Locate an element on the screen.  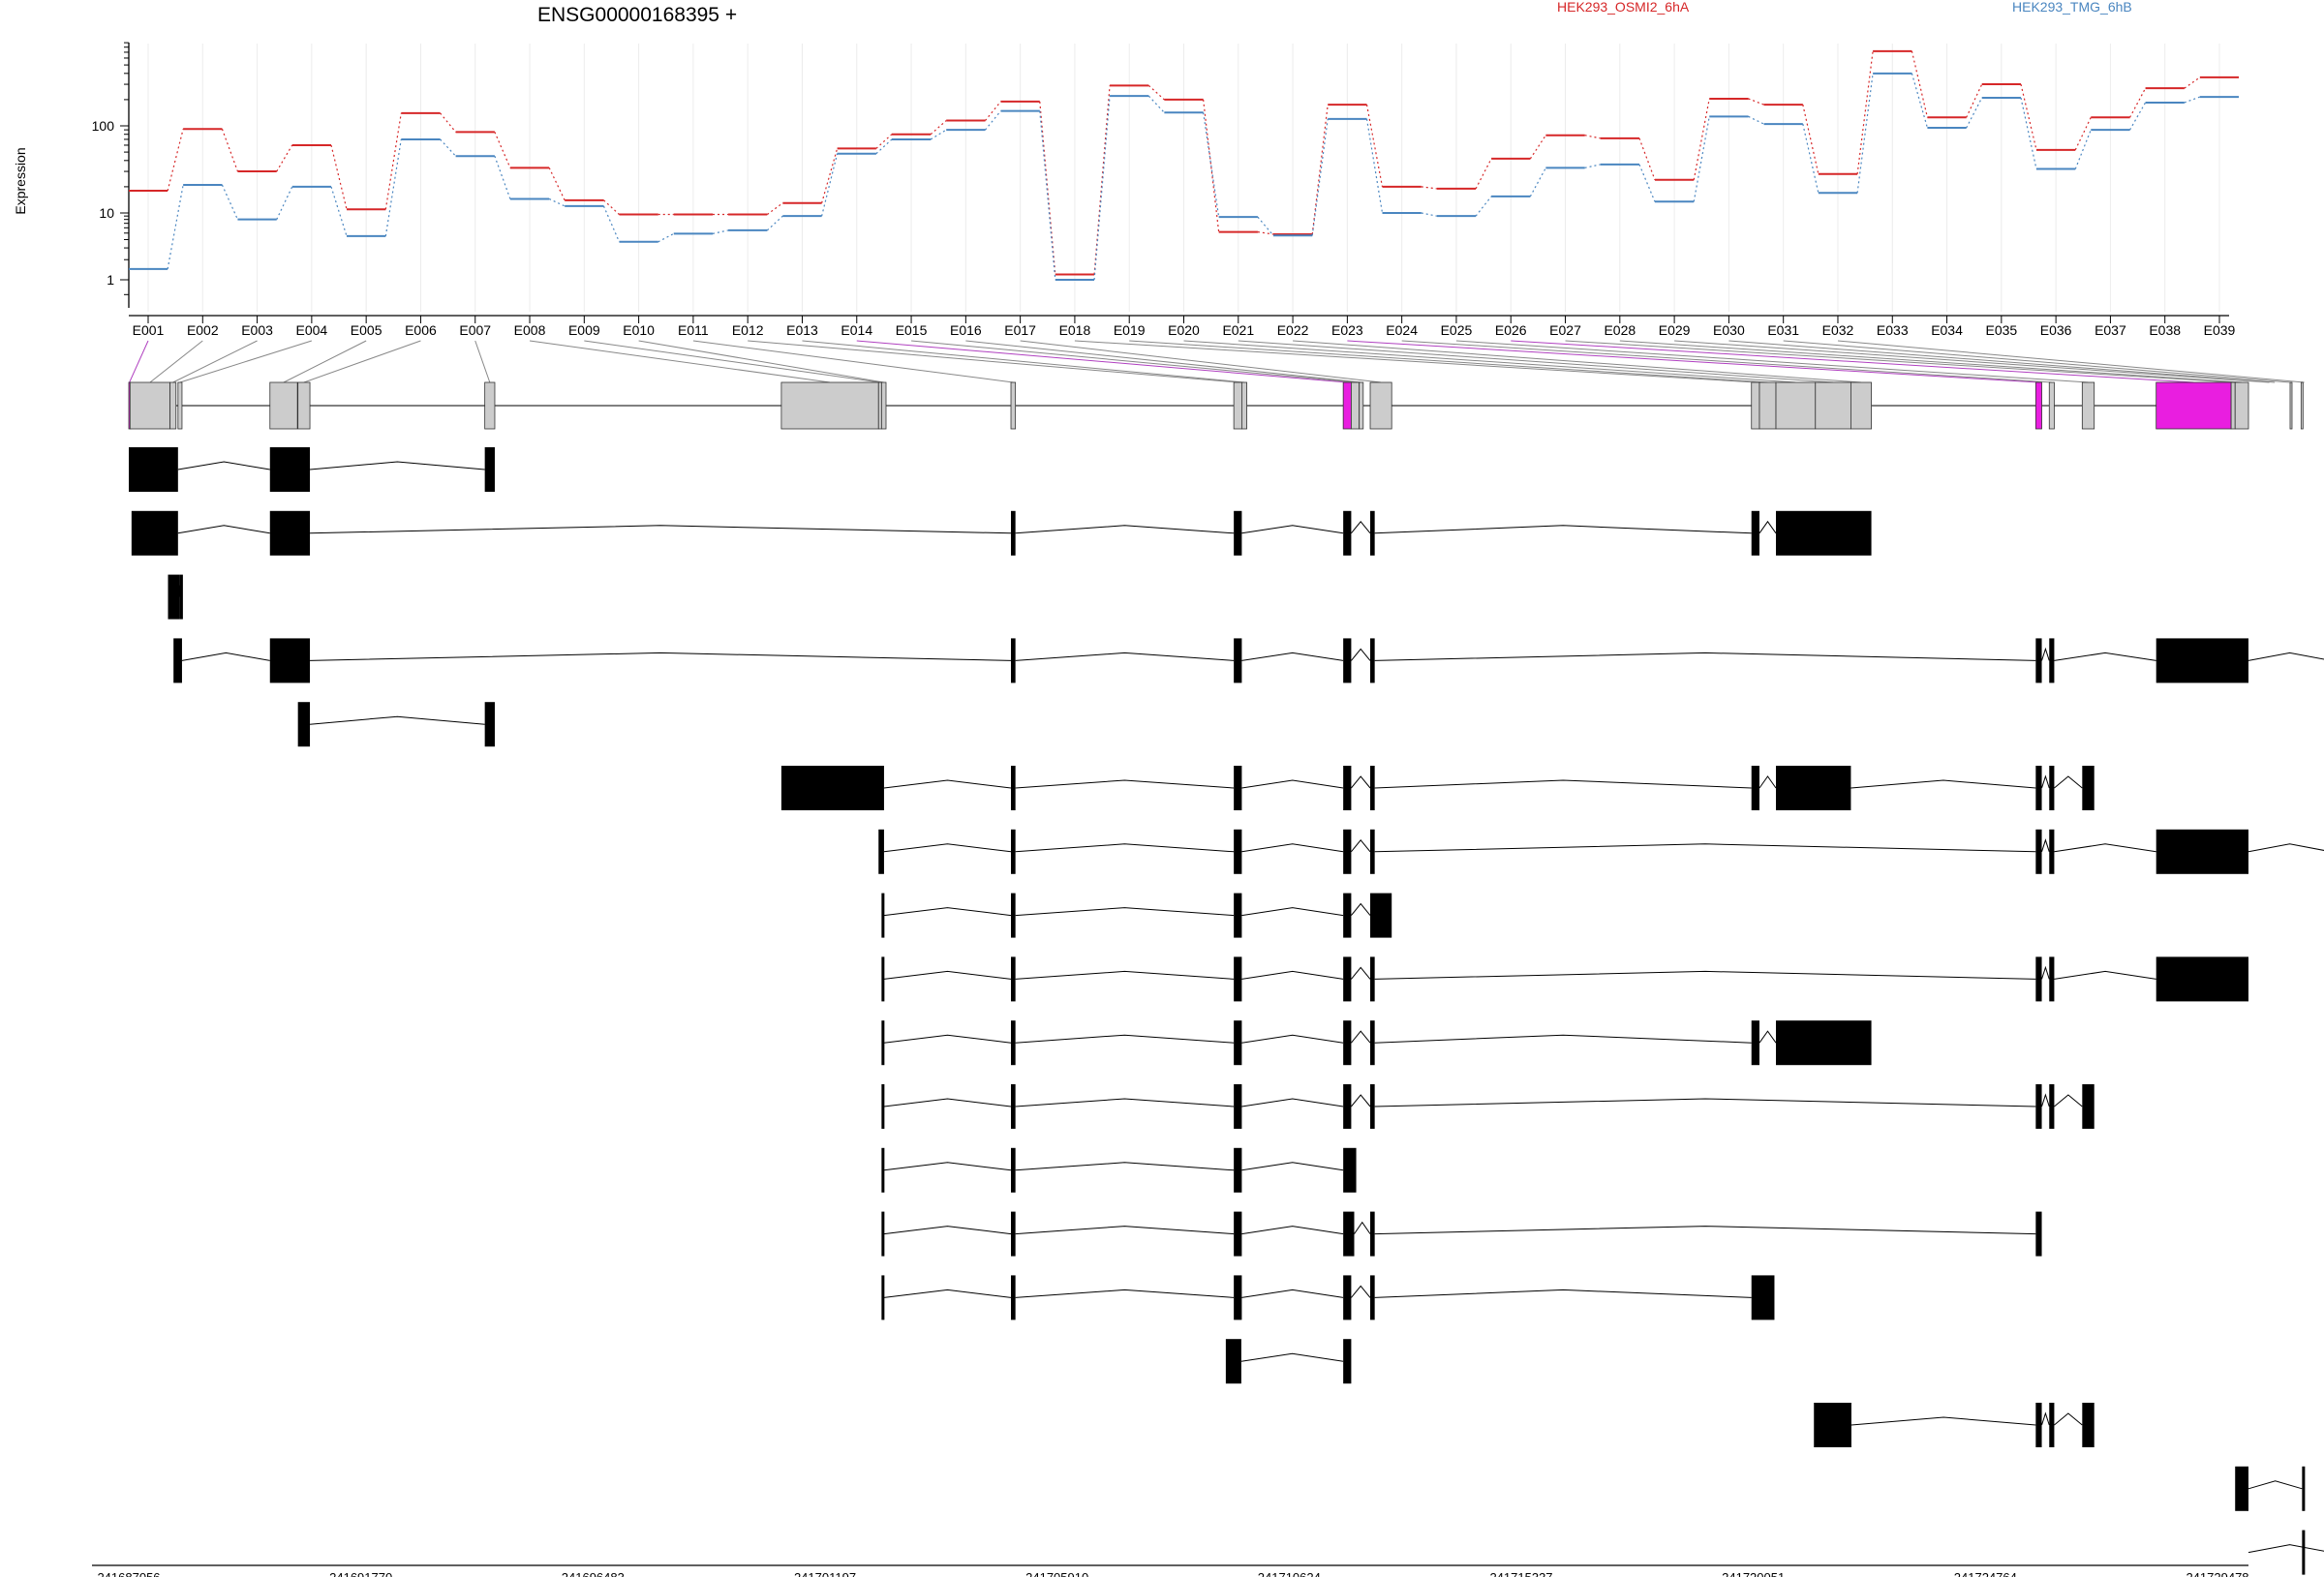
genomic-tick-label: 241715337 is located at coordinates (1520, 1574).